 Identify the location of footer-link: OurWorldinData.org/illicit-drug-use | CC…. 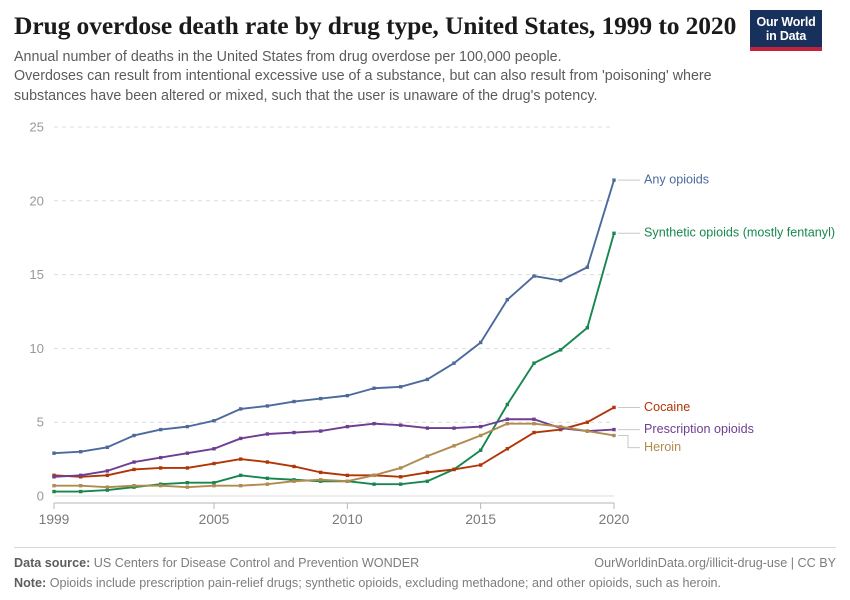
(715, 563).